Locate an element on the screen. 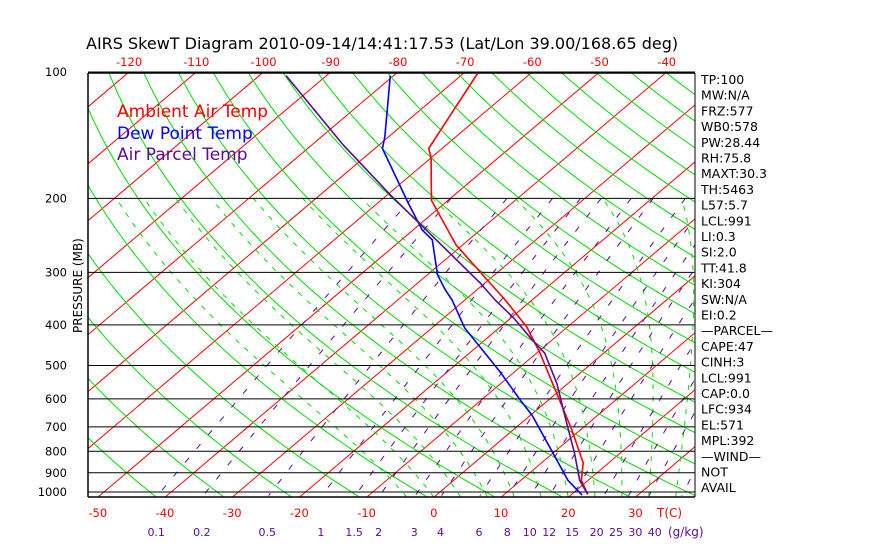 This screenshot has height=560, width=870. top-temp-tick-label: -50 is located at coordinates (599, 62).